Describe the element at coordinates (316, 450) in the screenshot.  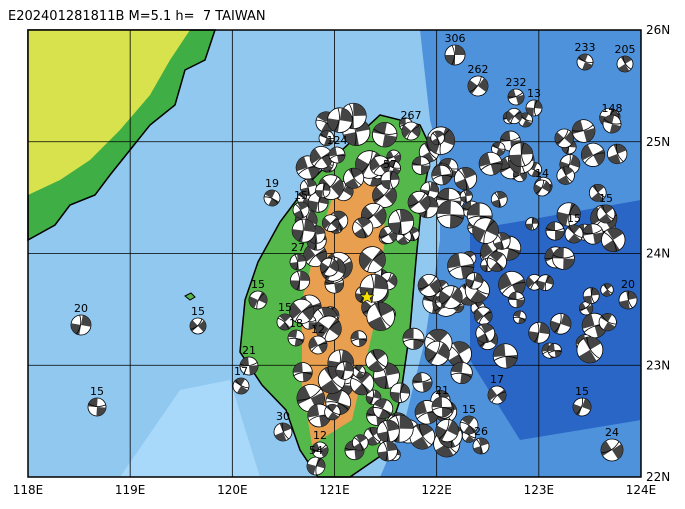
I see `depth-label: 54` at that location.